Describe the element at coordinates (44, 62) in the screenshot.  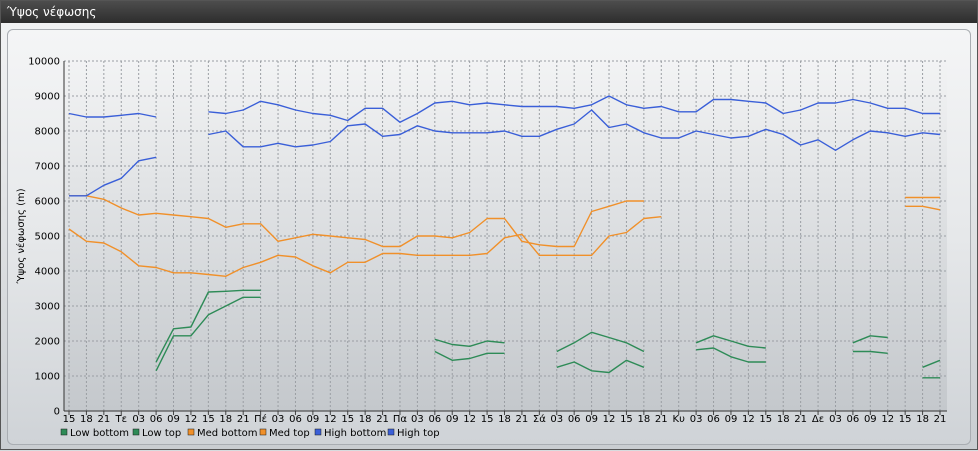
I see `y-tick-label: 10000` at that location.